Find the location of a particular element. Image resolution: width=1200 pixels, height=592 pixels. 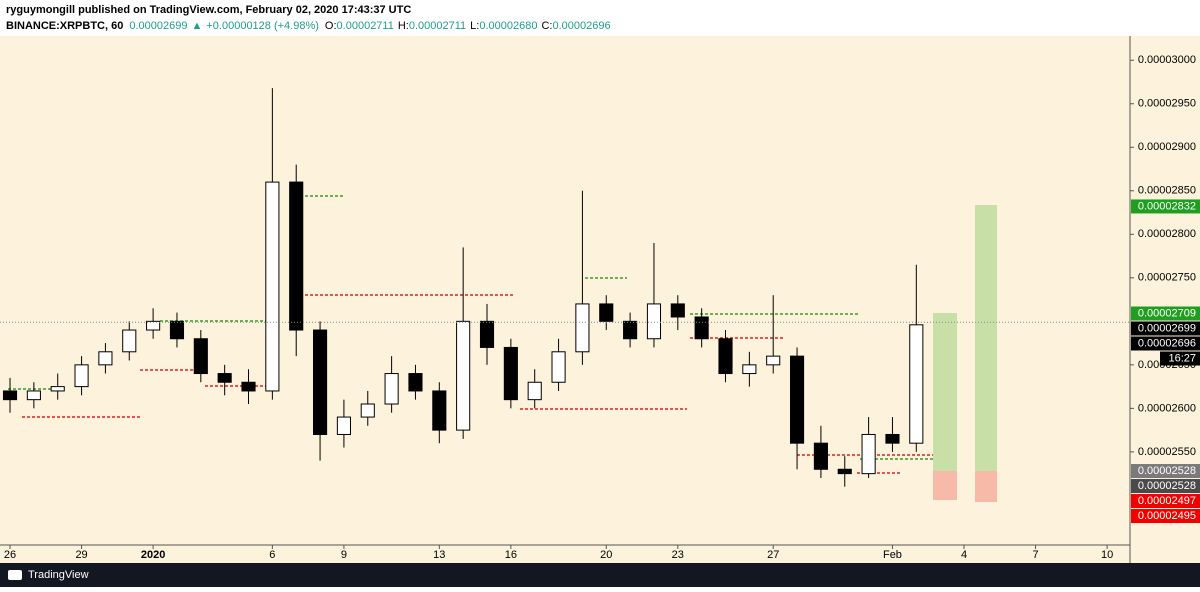

price-tag-label: 0.00002699 is located at coordinates (1167, 328).